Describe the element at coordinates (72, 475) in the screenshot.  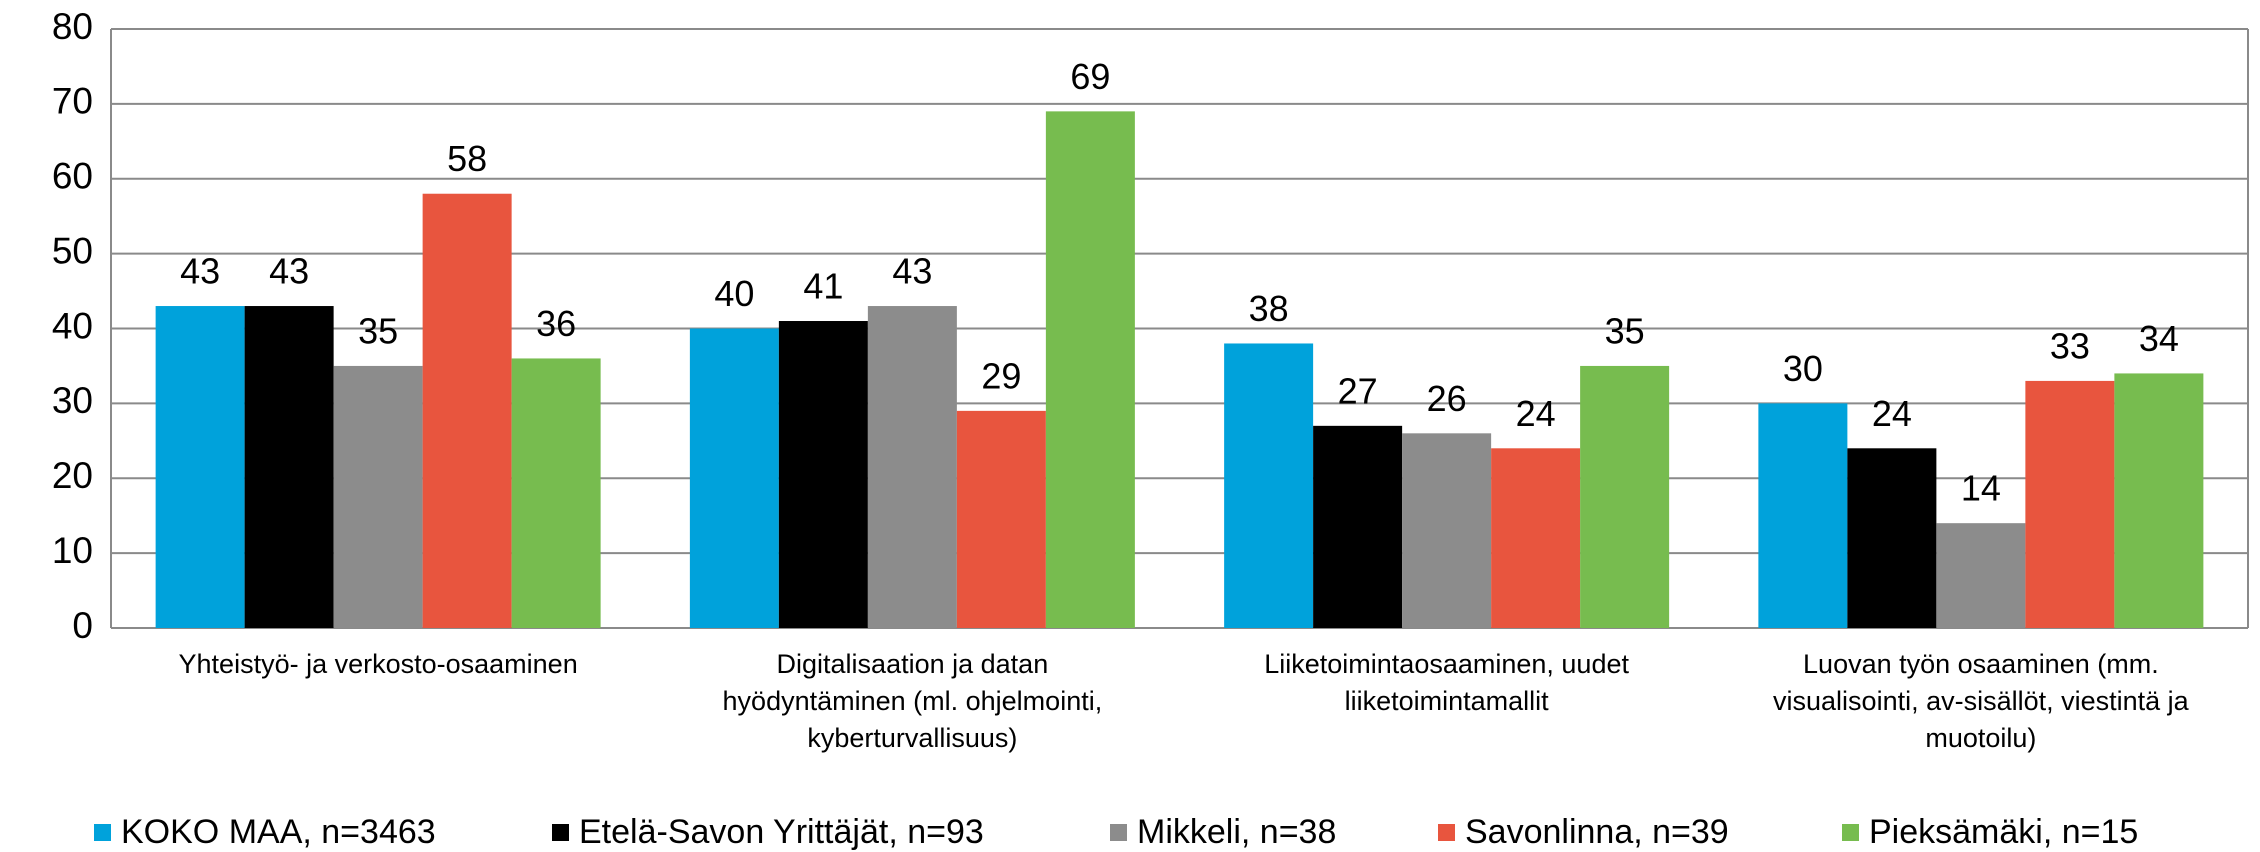
I see `y-tick-label: 20` at that location.